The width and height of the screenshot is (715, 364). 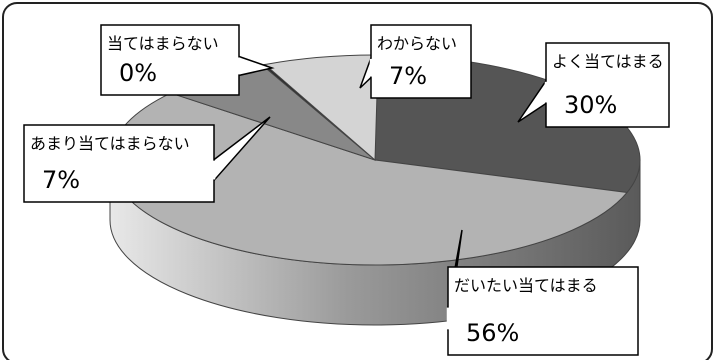 I want to click on callout-2: だいたい当てはまる 56%, so click(x=542, y=292).